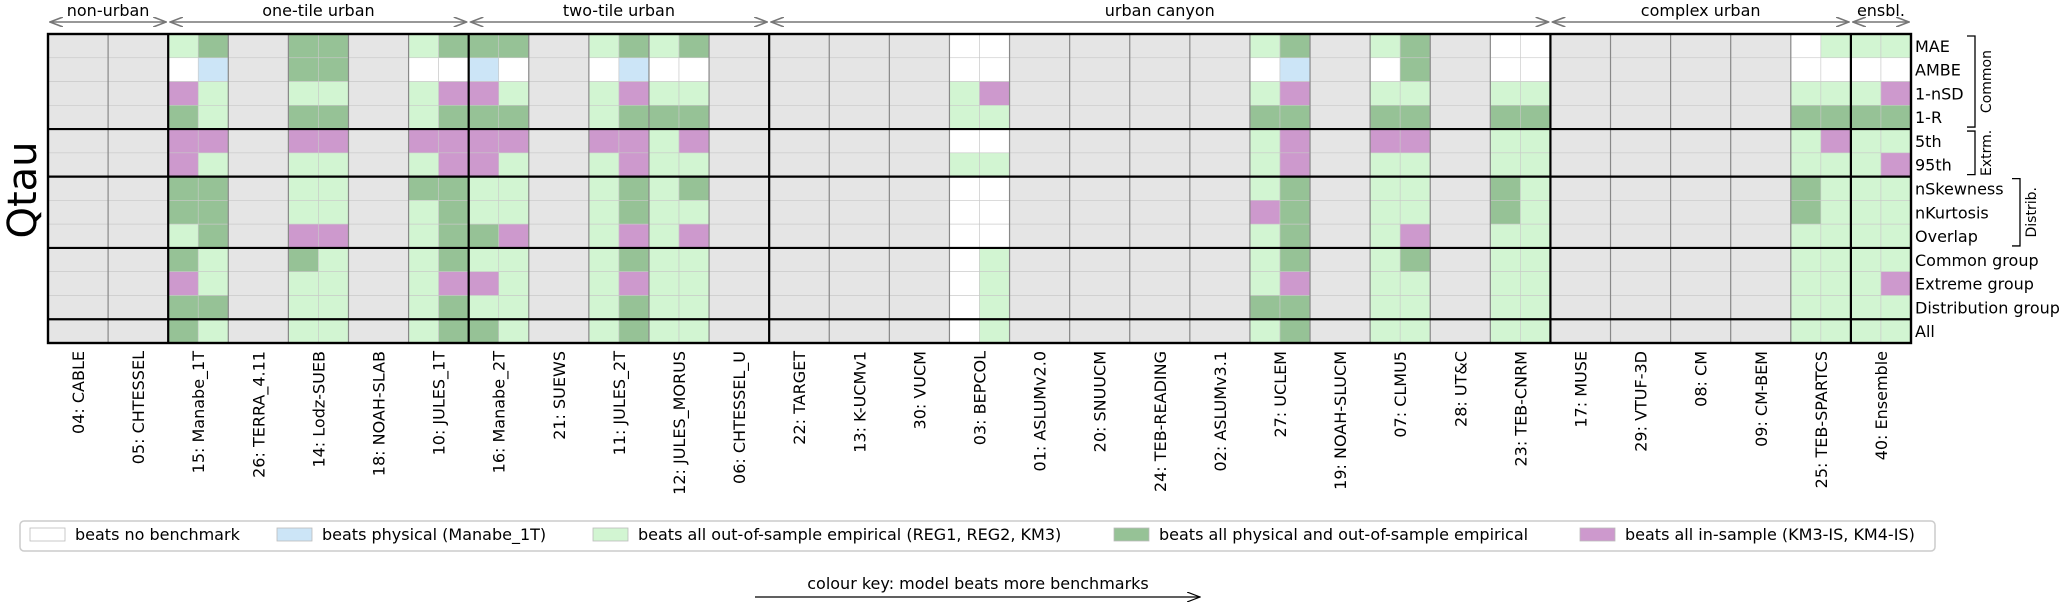 This screenshot has height=605, width=2068. What do you see at coordinates (1641, 401) in the screenshot?
I see `column-label-29-vtuf-3d: 29: VTUF-3D` at bounding box center [1641, 401].